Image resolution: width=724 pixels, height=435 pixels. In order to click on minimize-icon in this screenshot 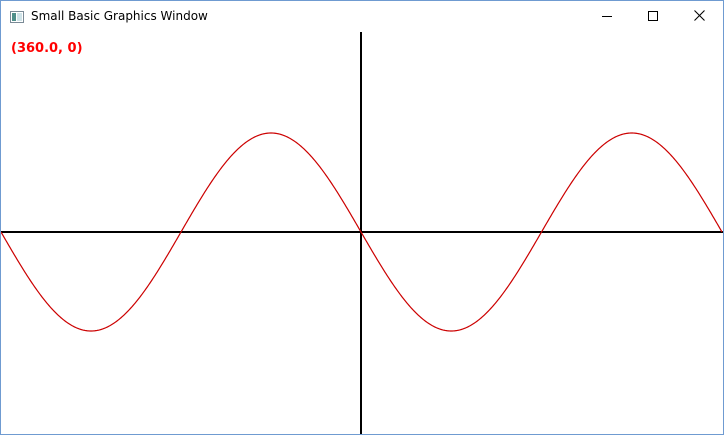, I will do `click(607, 17)`.